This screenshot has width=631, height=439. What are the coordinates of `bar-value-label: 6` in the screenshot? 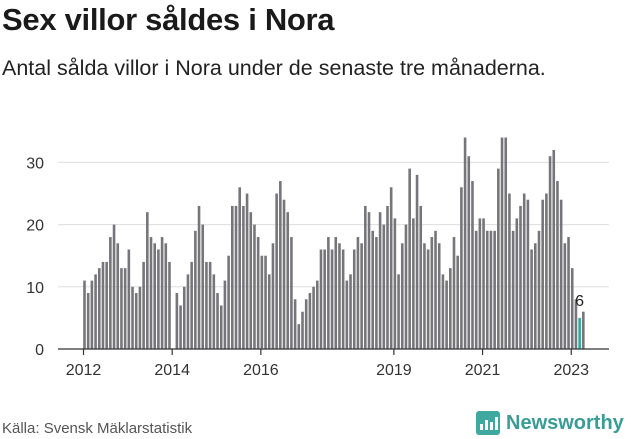 It's located at (579, 301).